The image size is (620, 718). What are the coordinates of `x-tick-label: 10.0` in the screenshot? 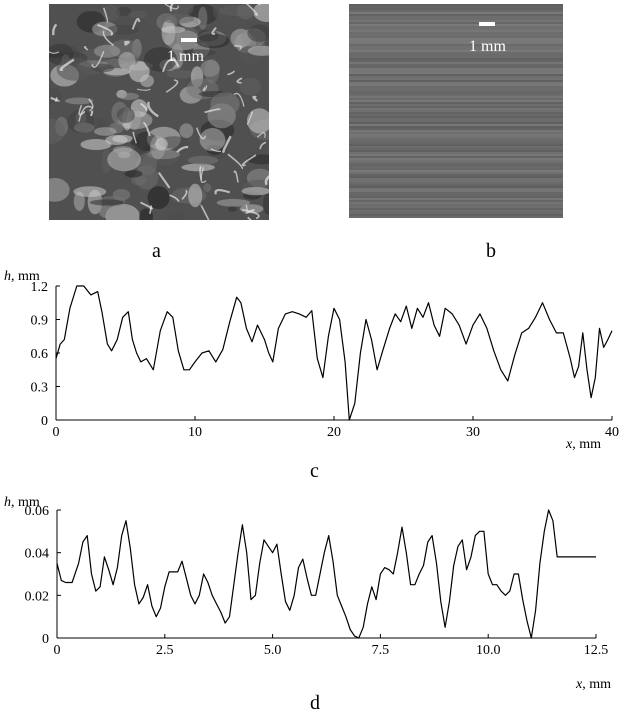 It's located at (488, 650).